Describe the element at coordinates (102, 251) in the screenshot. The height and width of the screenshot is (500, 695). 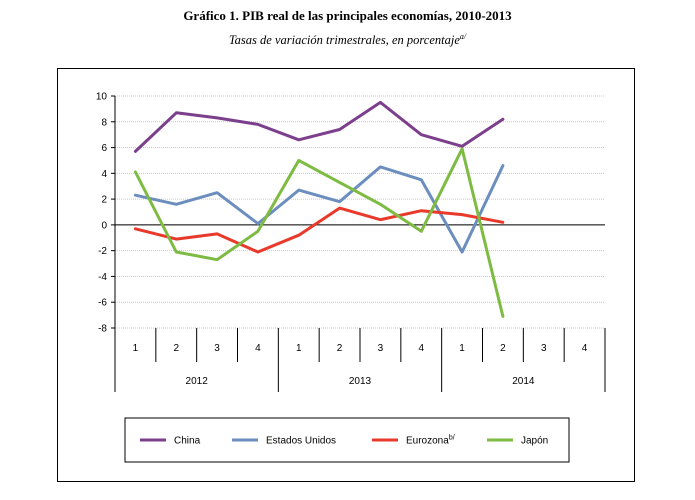
I see `y-tick-label: -2` at that location.